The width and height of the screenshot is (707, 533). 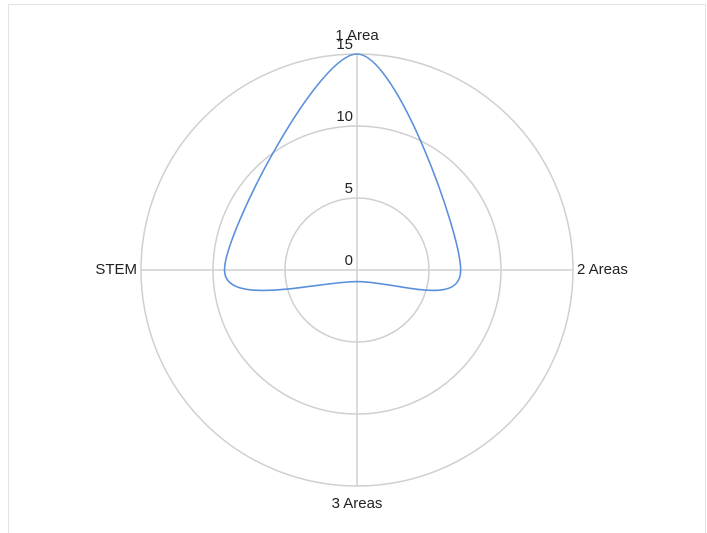 What do you see at coordinates (344, 44) in the screenshot?
I see `r-tick-label: 15` at bounding box center [344, 44].